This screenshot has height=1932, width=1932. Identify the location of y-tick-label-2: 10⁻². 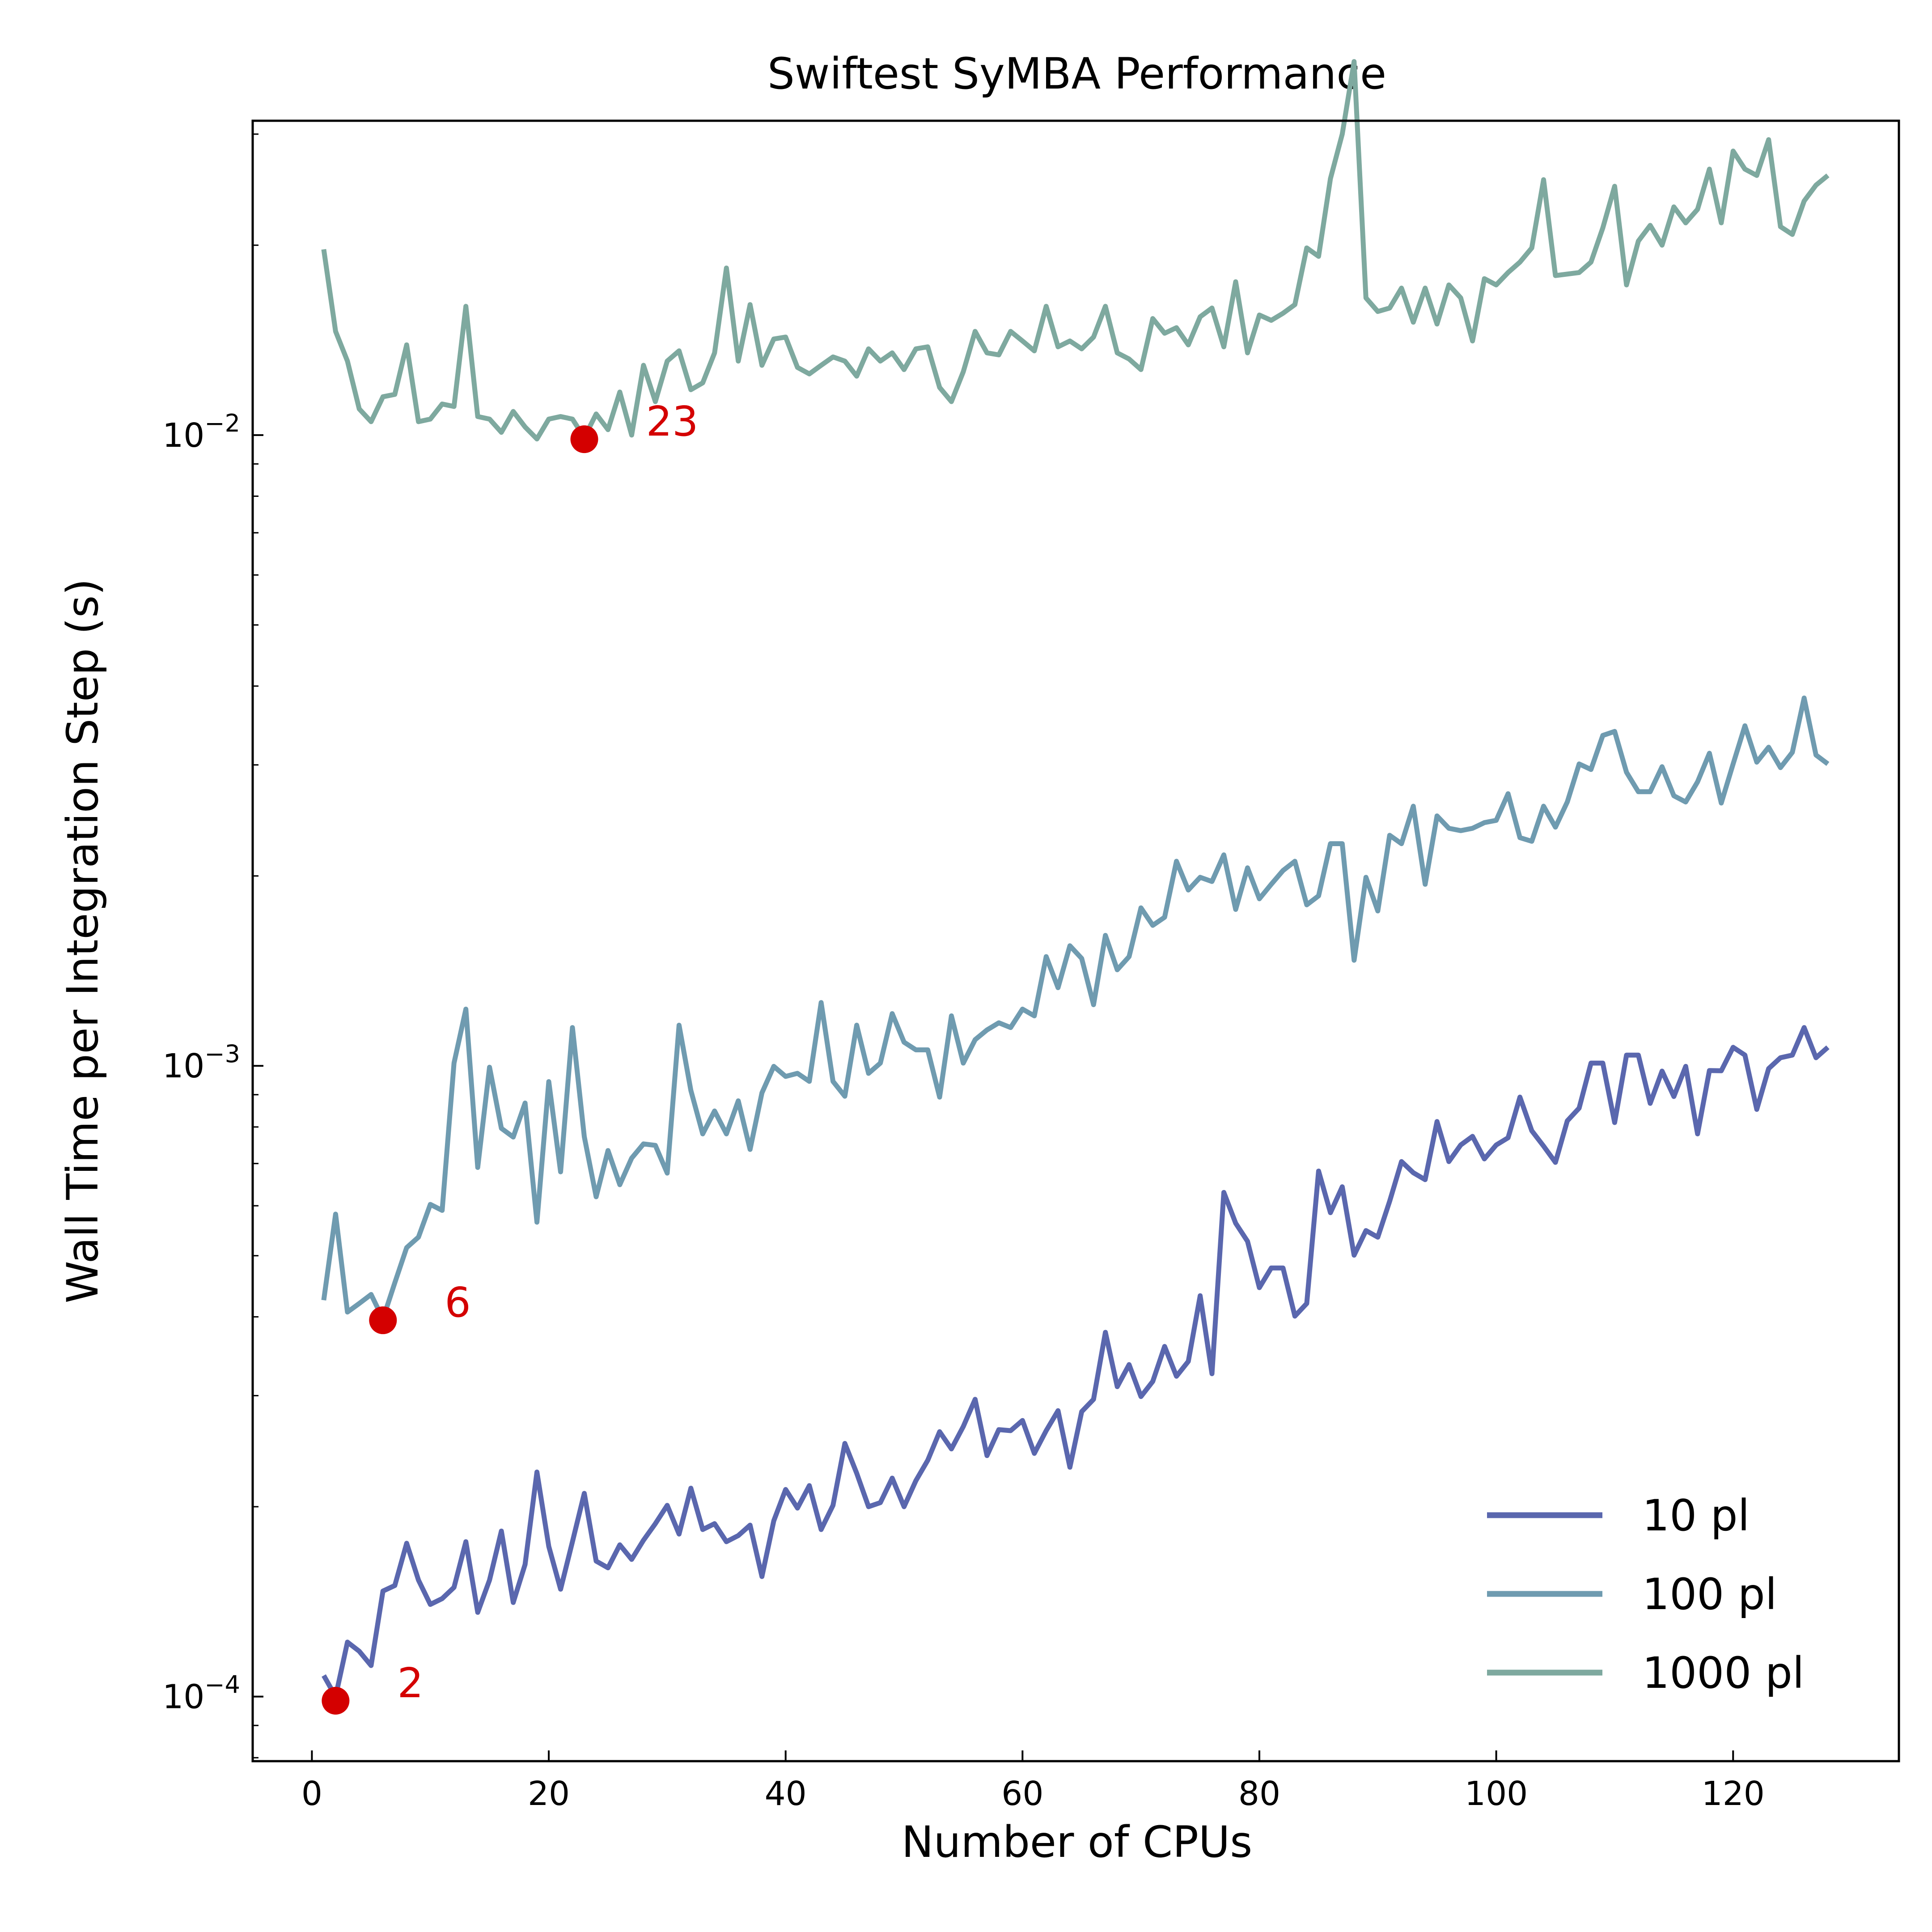
(201, 432).